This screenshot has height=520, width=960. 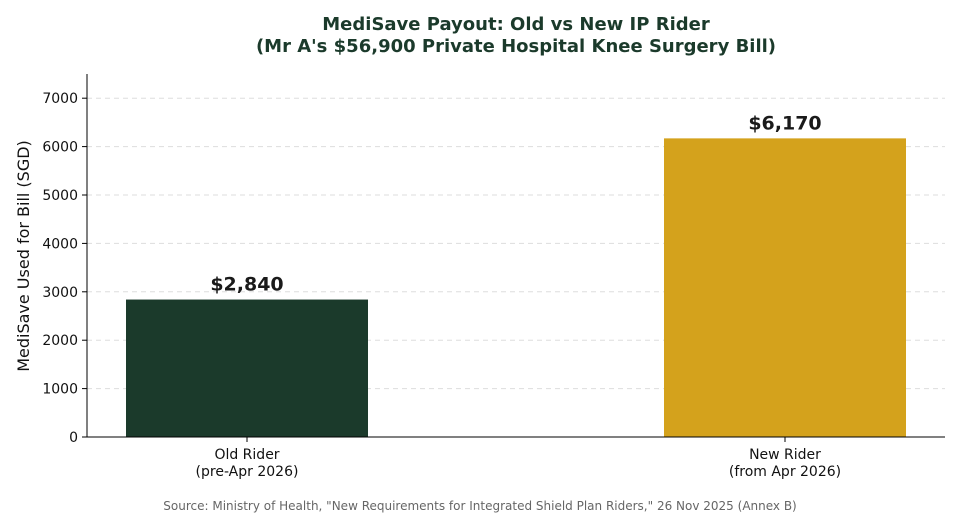 What do you see at coordinates (246, 285) in the screenshot?
I see `bar-value-label: $2,840` at bounding box center [246, 285].